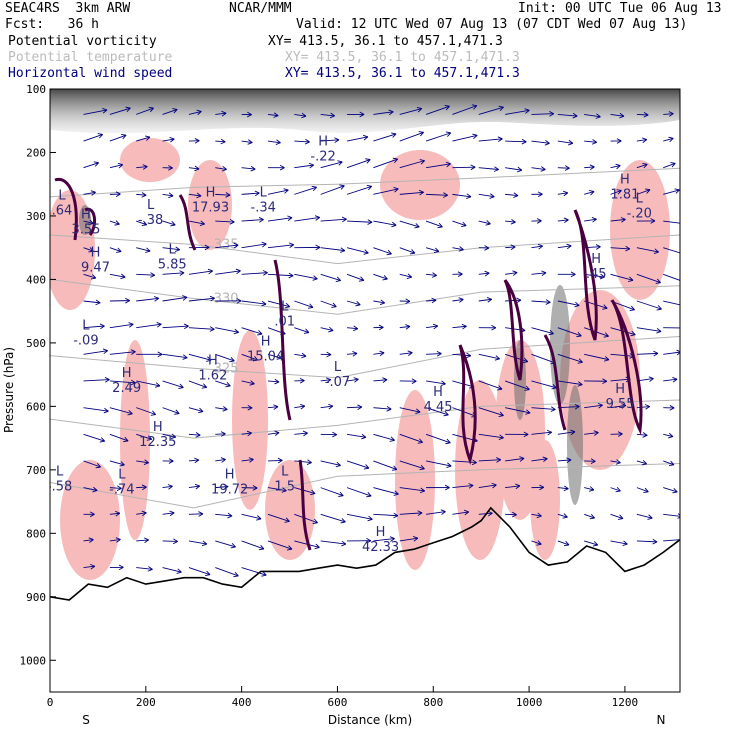 This screenshot has height=740, width=740. Describe the element at coordinates (365, 182) in the screenshot. I see `theta-contour` at that location.